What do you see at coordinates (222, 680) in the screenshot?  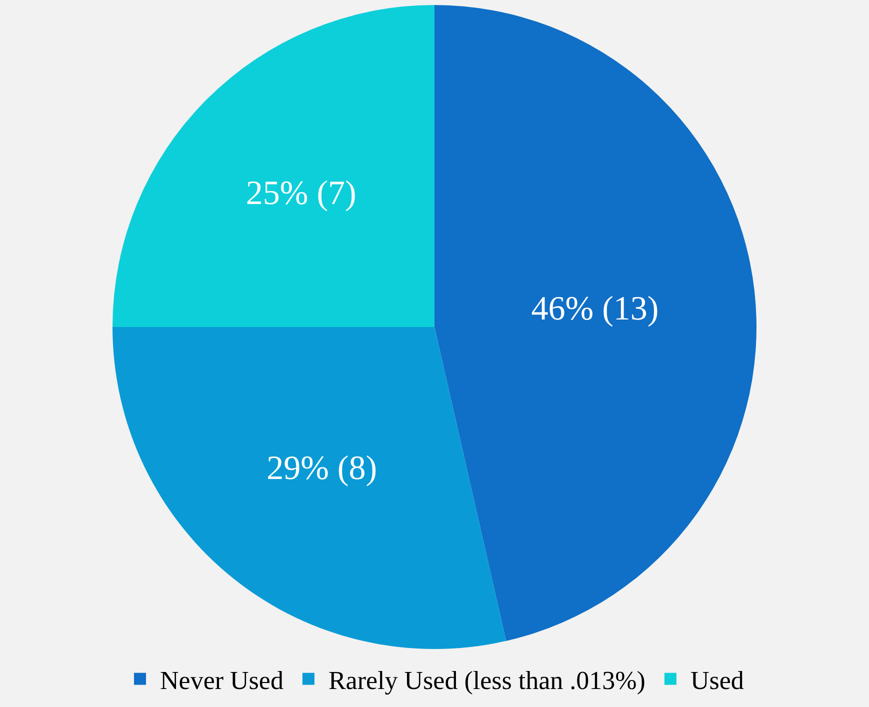 I see `legend-label: Never Used` at bounding box center [222, 680].